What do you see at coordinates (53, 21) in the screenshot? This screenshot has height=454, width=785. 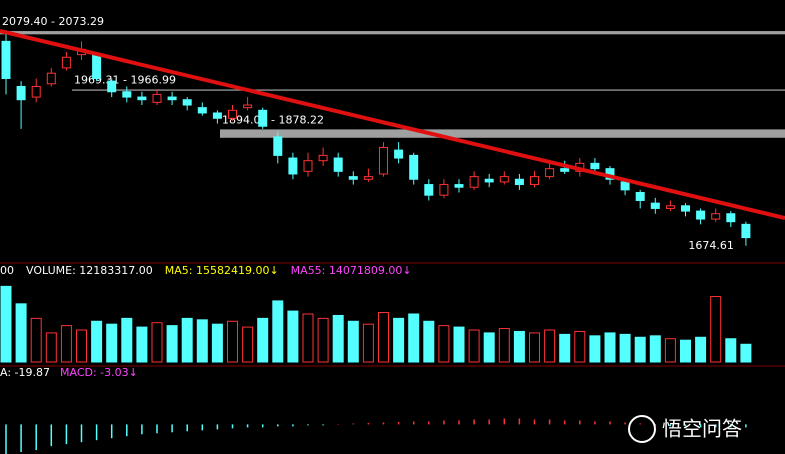 I see `price-band-label: 2079.40 - 2073.29` at bounding box center [53, 21].